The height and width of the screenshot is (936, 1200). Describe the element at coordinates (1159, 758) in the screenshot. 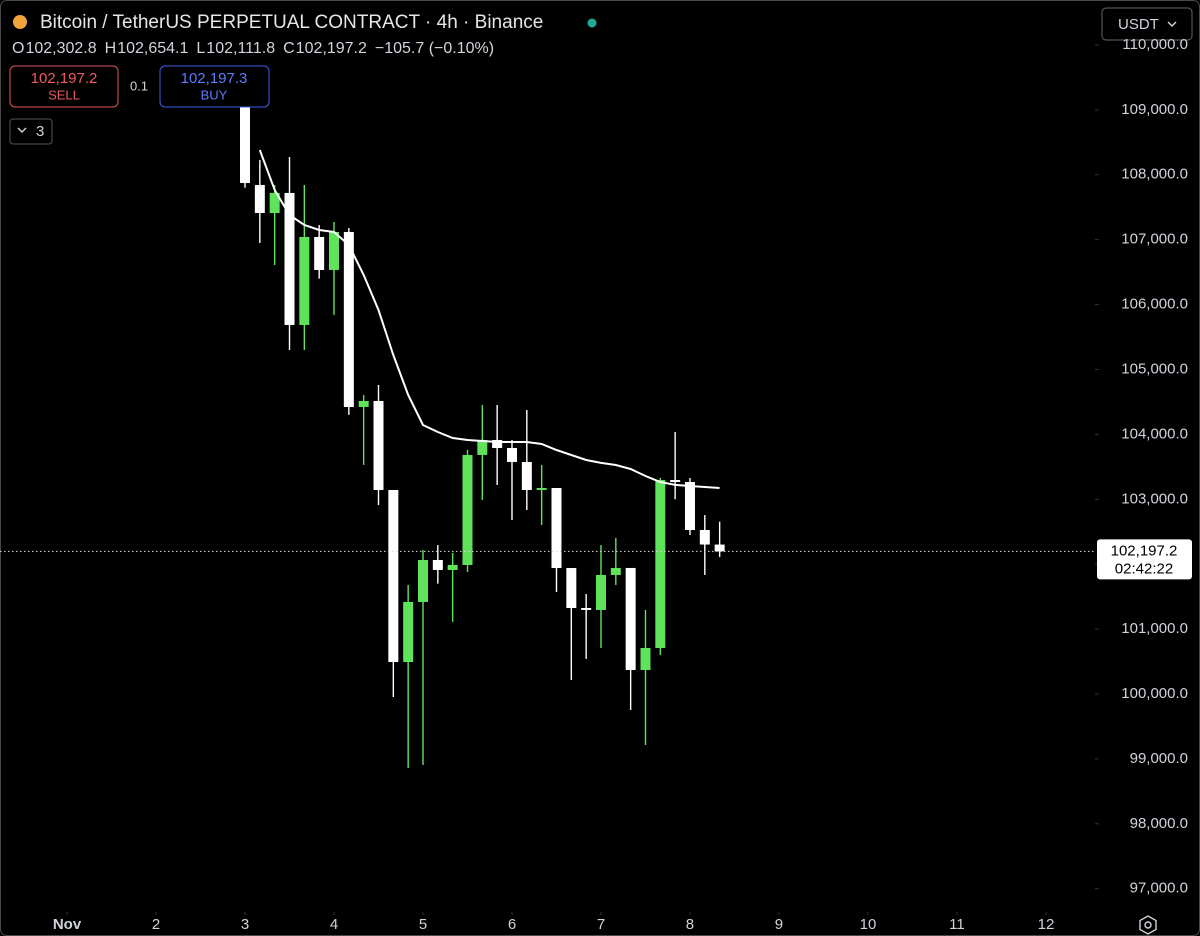

I see `y-tick-label: 99,000.0` at that location.